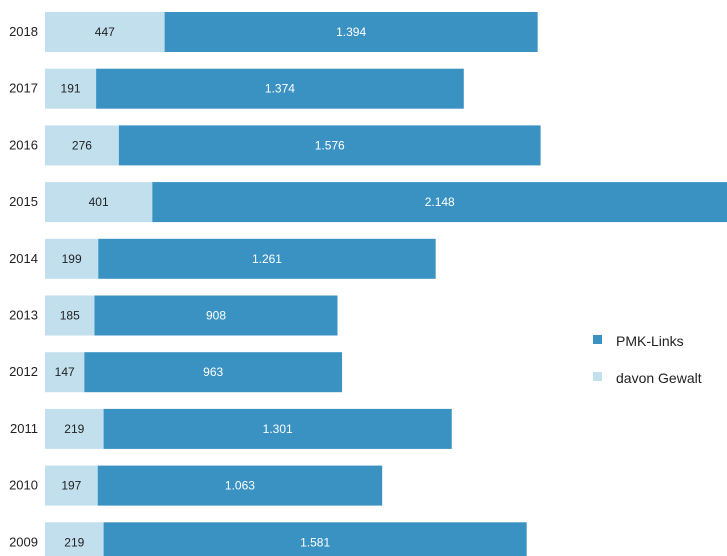 The height and width of the screenshot is (556, 727). What do you see at coordinates (23, 258) in the screenshot?
I see `y-tick-label: 2014` at bounding box center [23, 258].